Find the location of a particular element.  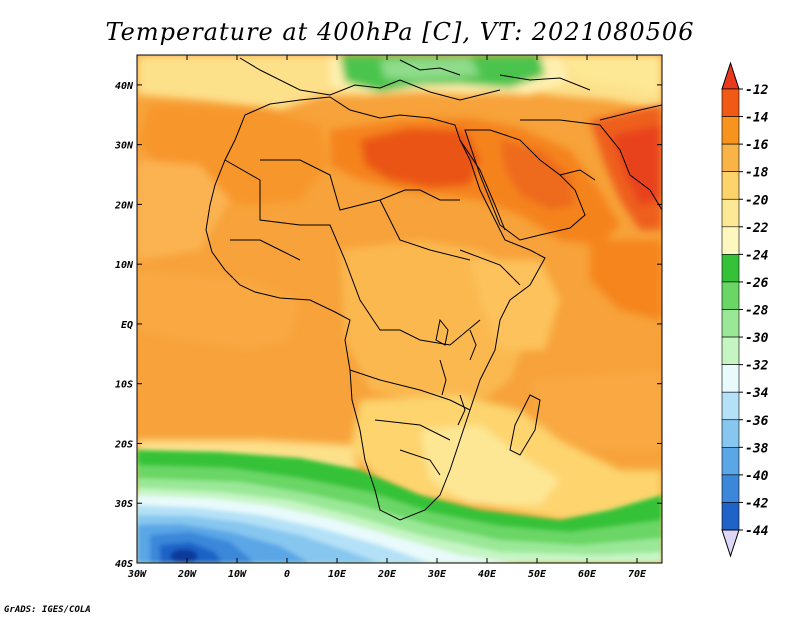

x-tick-label: 20E is located at coordinates (387, 574).